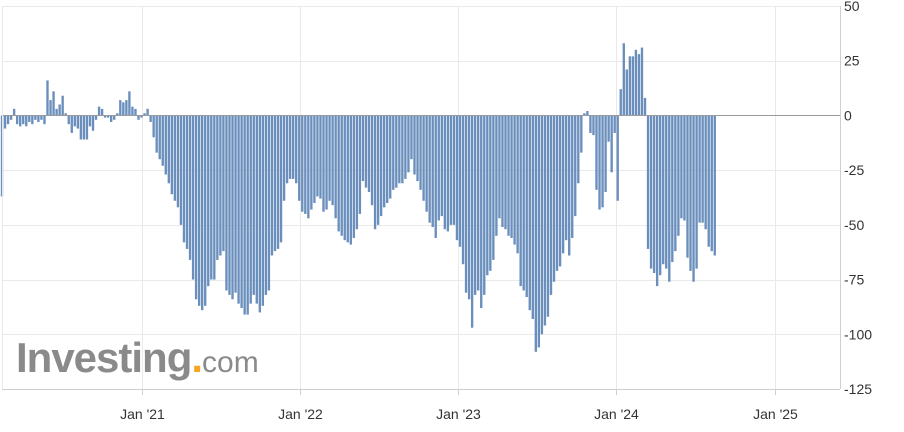 Image resolution: width=904 pixels, height=432 pixels. I want to click on watermark-brand-text: Investing, so click(104, 357).